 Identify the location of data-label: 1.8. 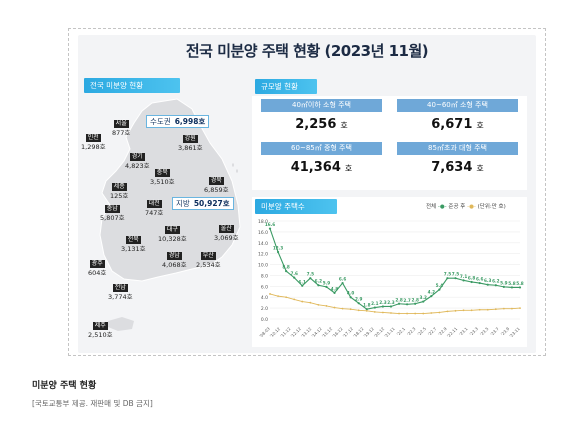
(367, 305).